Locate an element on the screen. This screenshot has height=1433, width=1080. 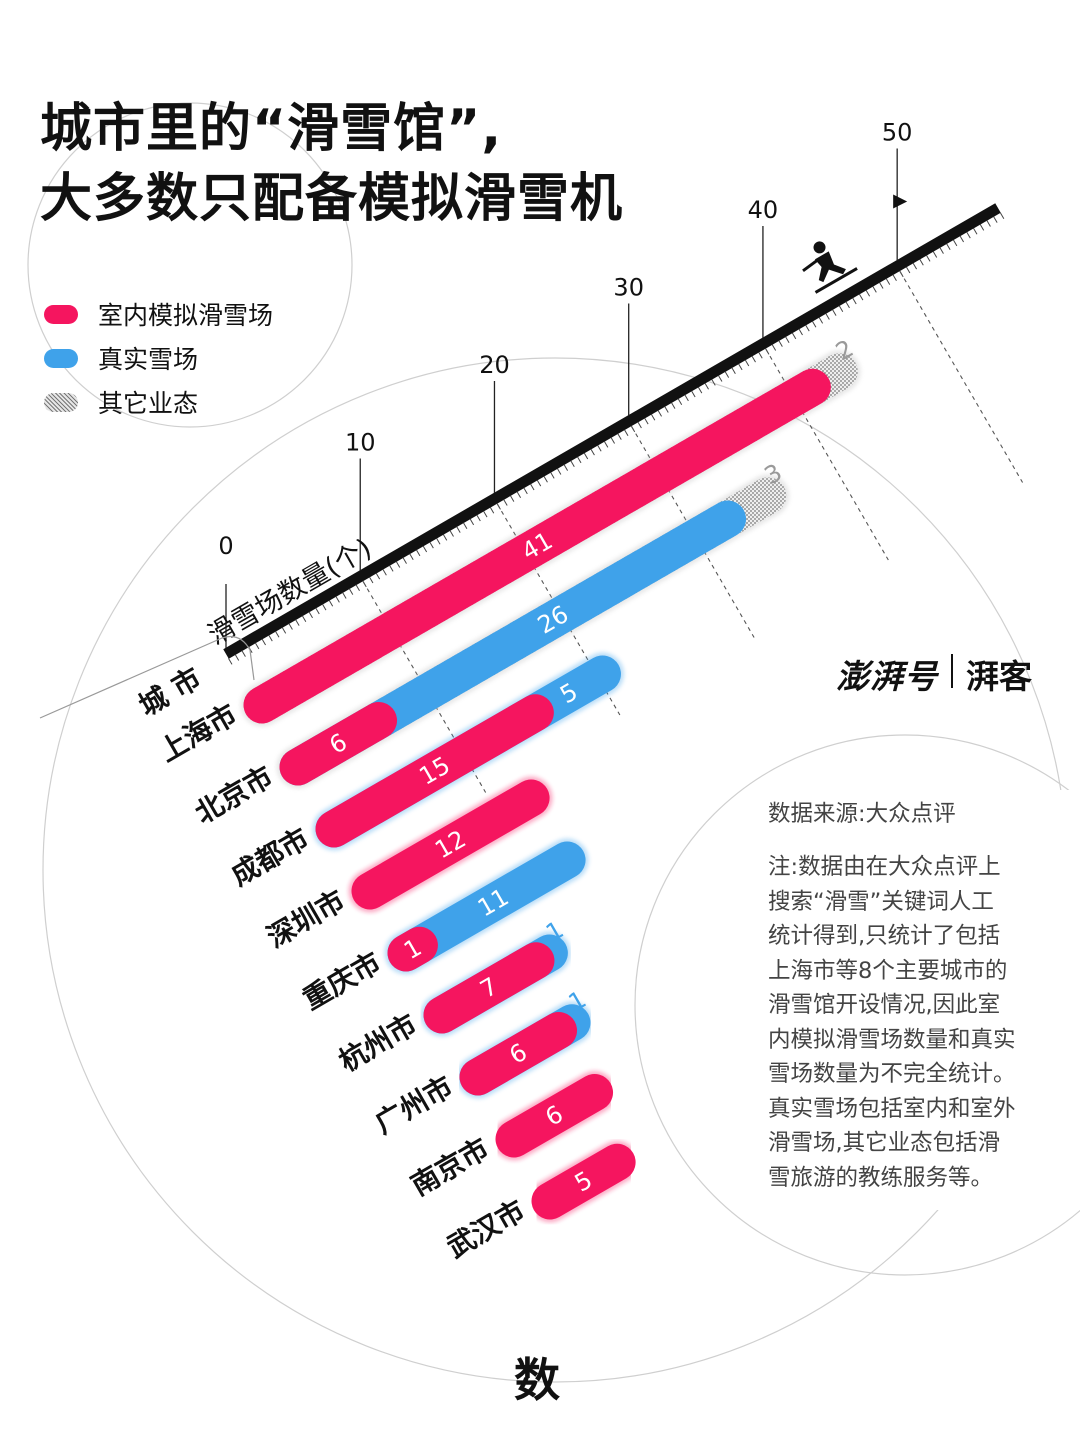
note-line: 注:数据由在大众点评上 is located at coordinates (884, 867).